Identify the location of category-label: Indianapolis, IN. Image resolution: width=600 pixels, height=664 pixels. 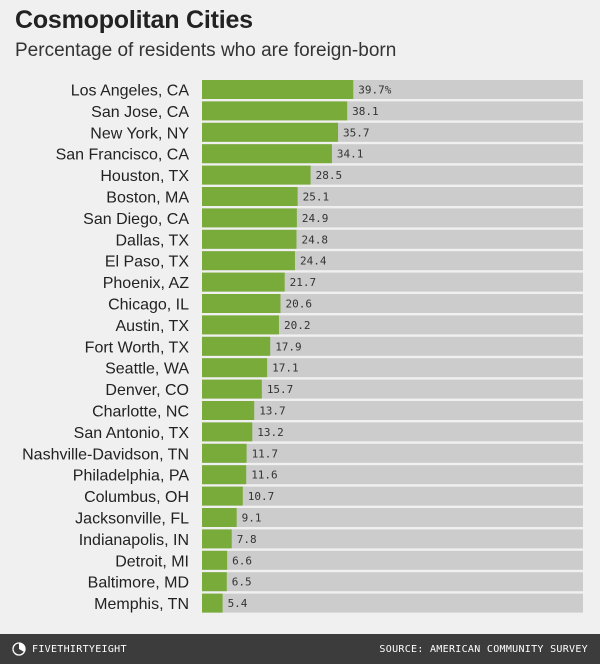
(134, 540).